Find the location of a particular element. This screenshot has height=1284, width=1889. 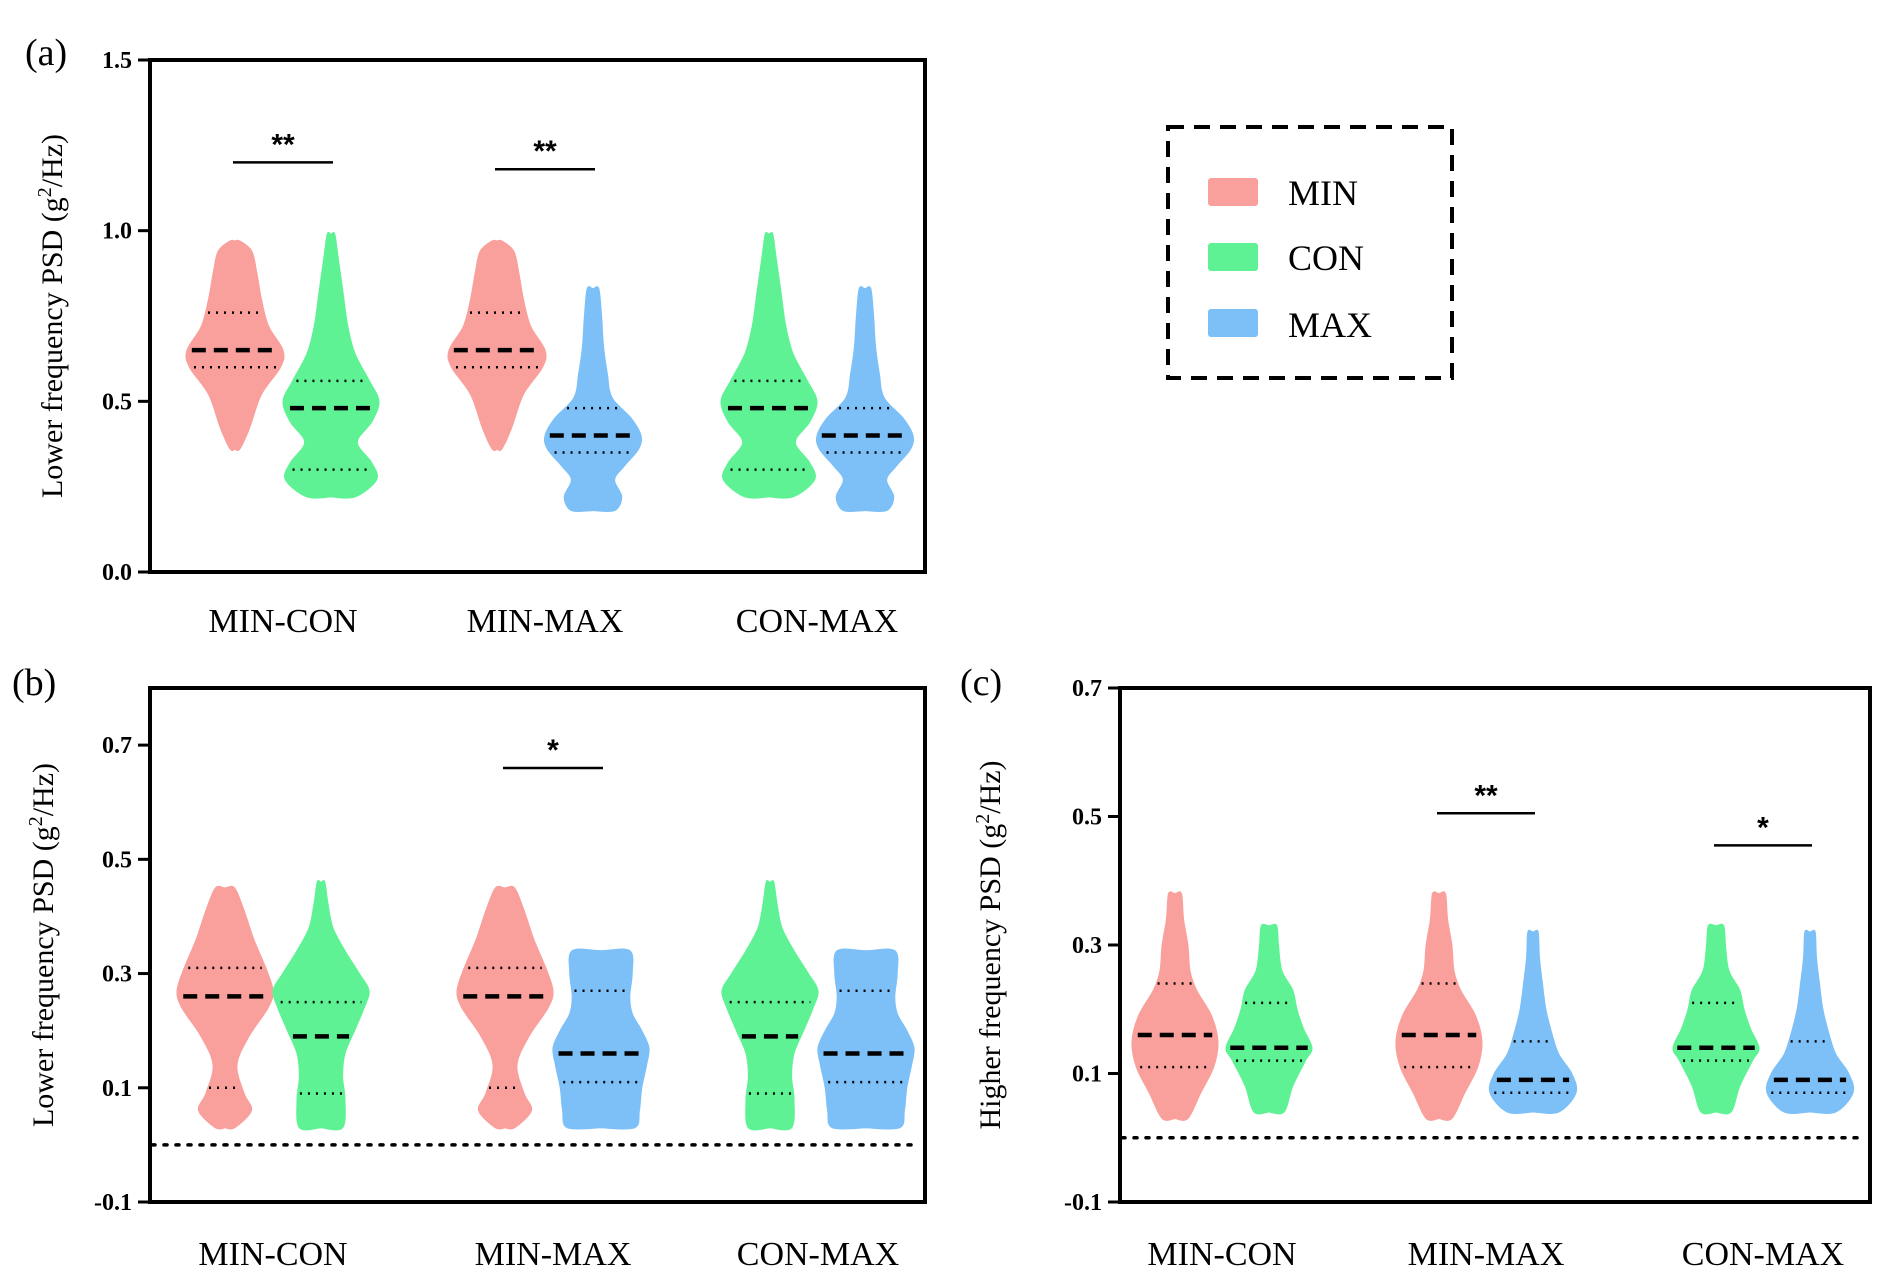

panel-label: (b) is located at coordinates (34, 683).